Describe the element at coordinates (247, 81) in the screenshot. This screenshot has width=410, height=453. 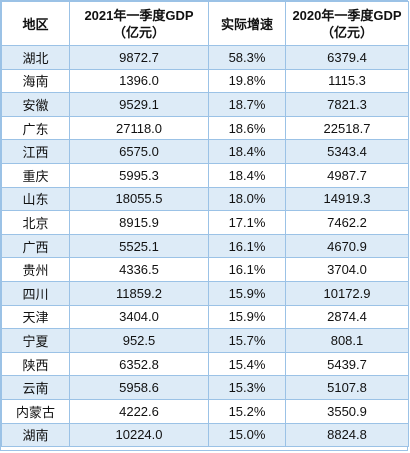
I see `growth-cell: 19.8%` at that location.